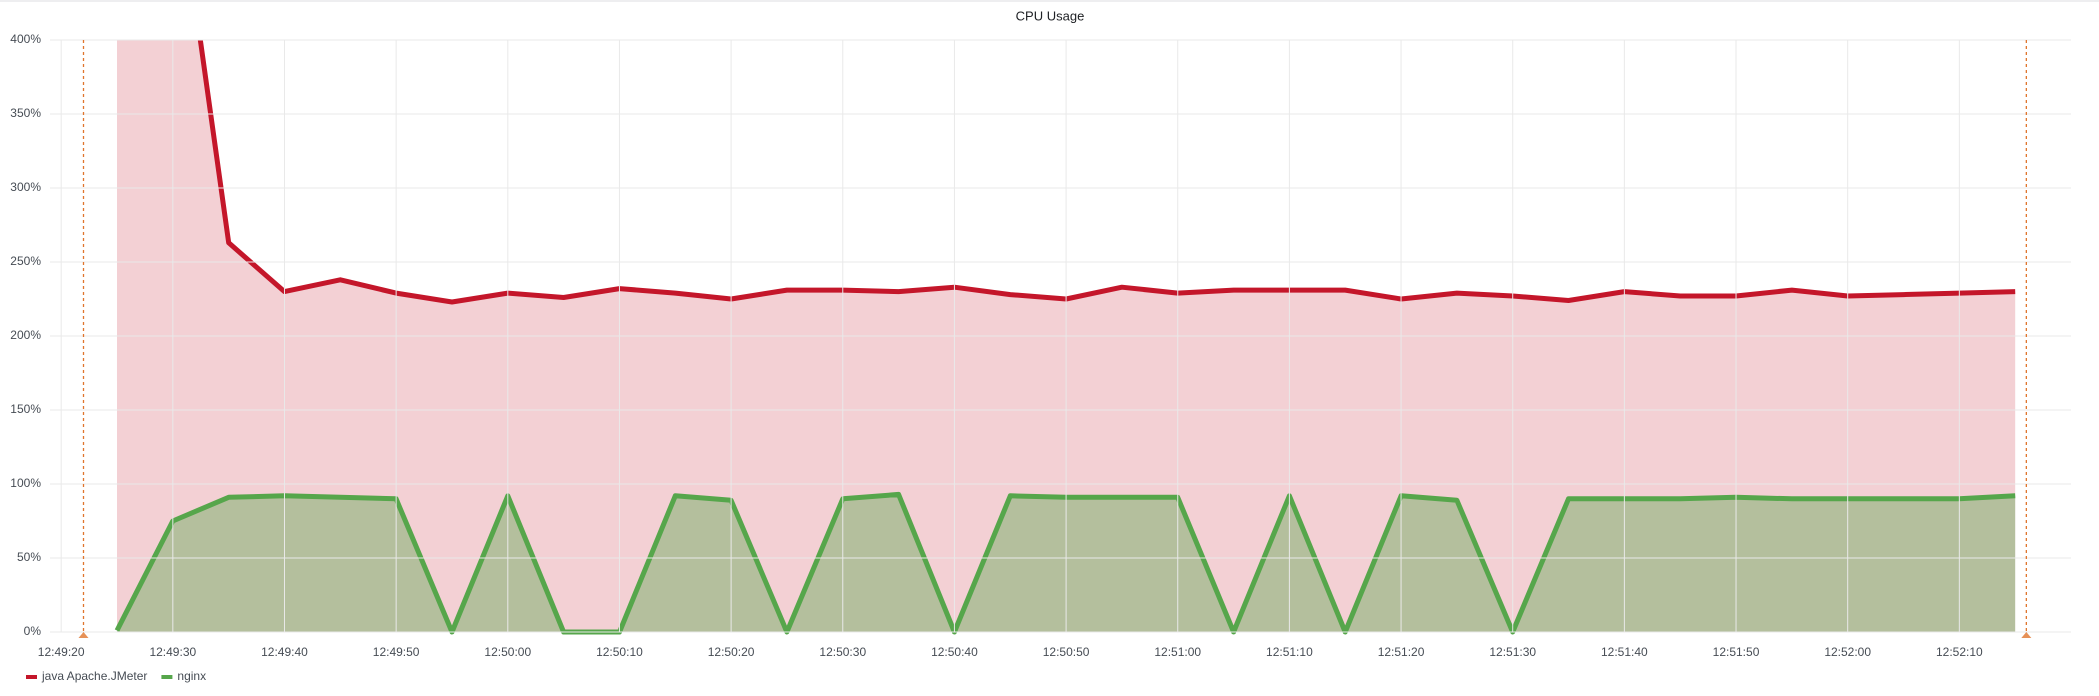 This screenshot has width=2099, height=696. Describe the element at coordinates (191, 676) in the screenshot. I see `legend-label: nginx` at that location.